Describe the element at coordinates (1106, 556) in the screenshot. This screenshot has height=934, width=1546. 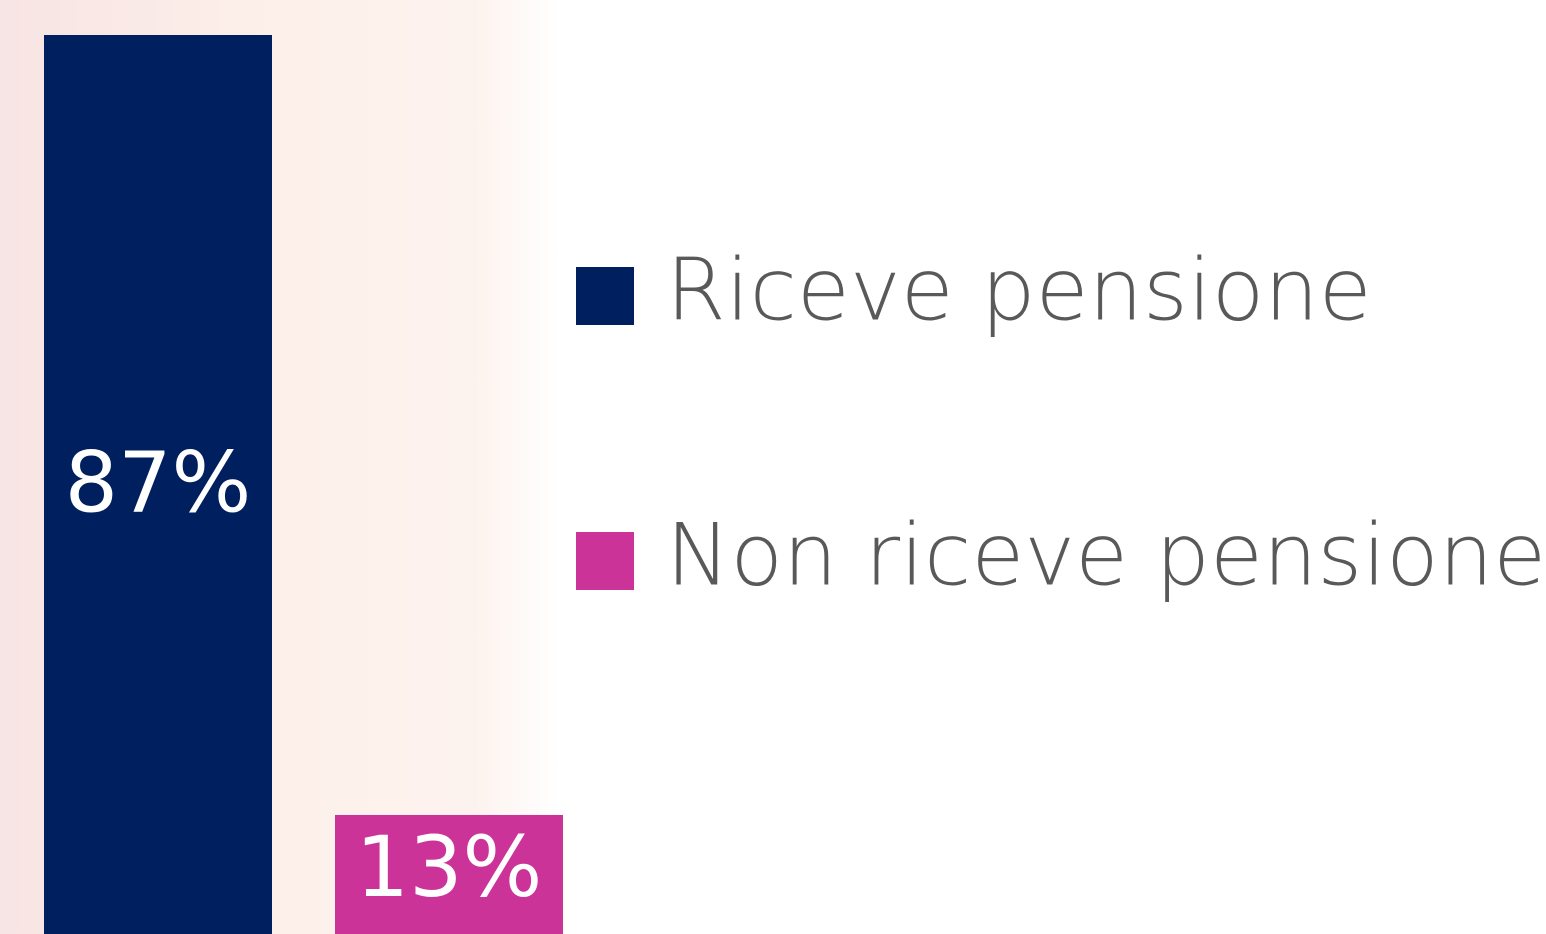
I see `legend-label: Non riceve pensione` at that location.